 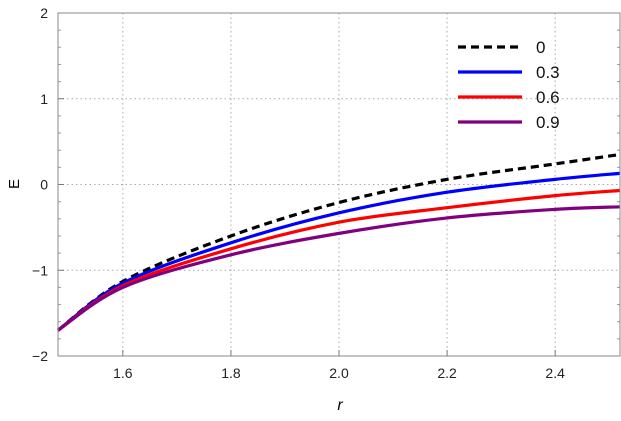 I want to click on legend-label: 0.6, so click(x=548, y=97).